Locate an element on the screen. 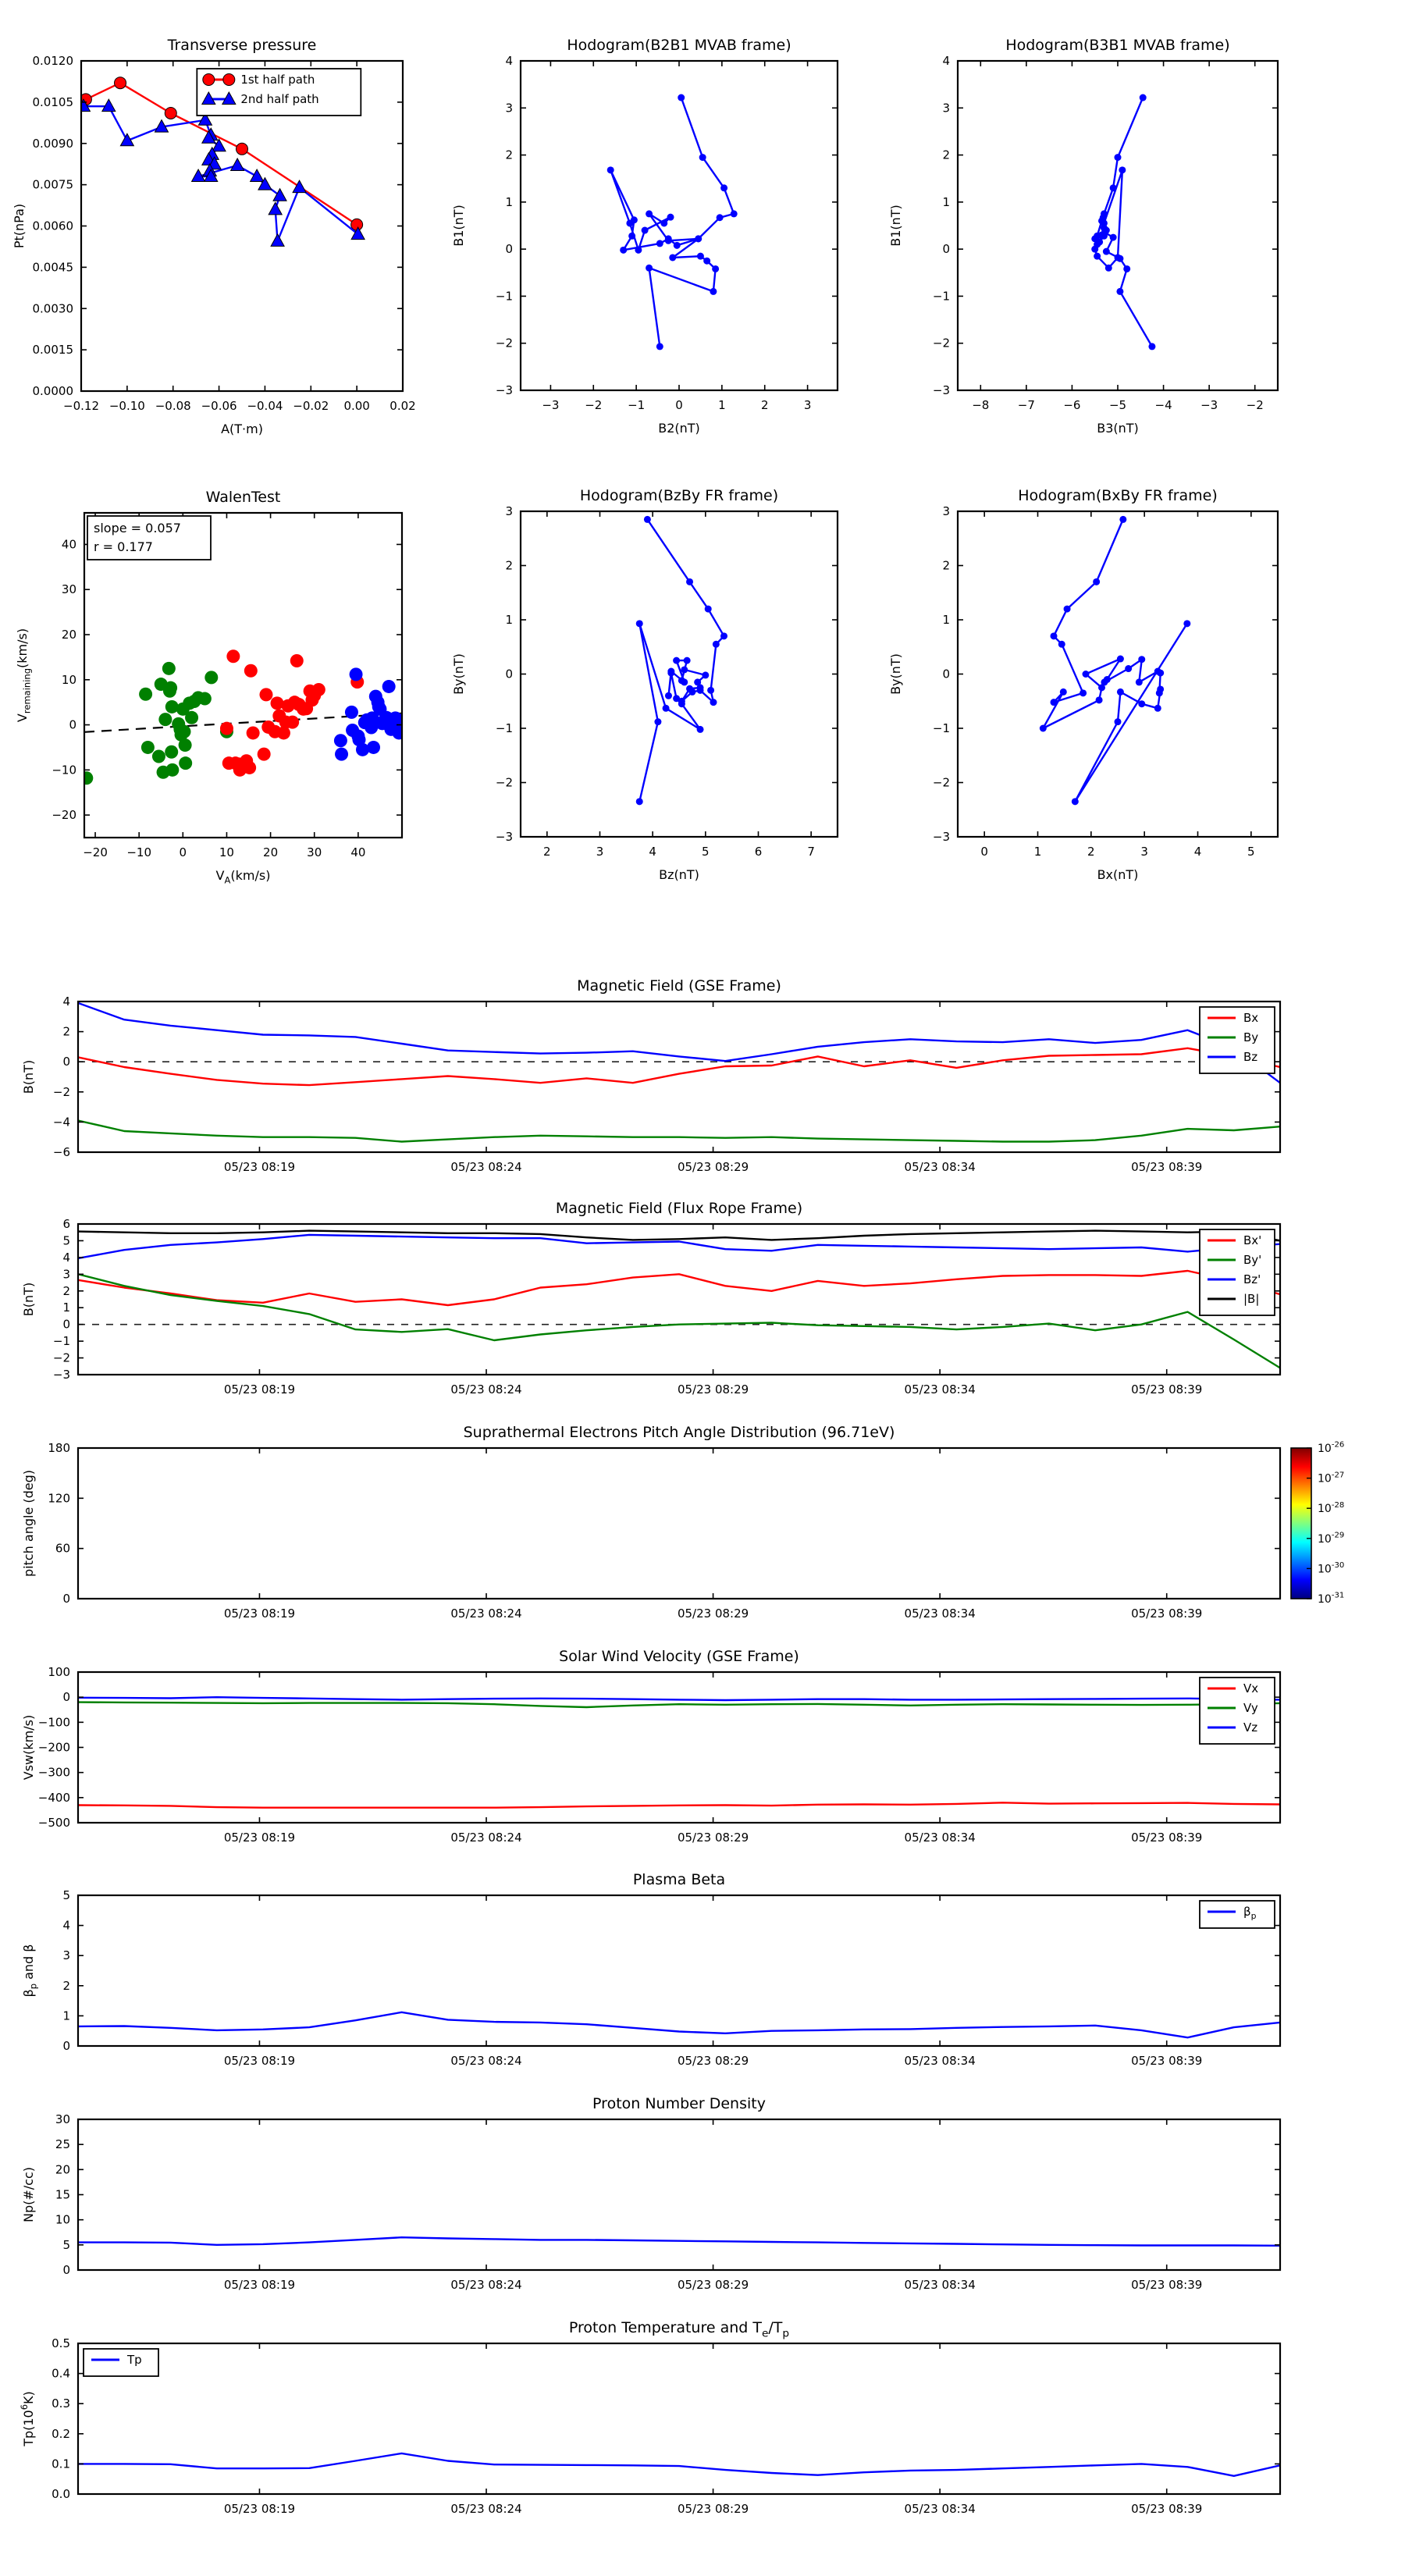 Image resolution: width=1405 pixels, height=2576 pixels. panel-title: Hodogram(B3B1 MVAB frame) is located at coordinates (1117, 45).